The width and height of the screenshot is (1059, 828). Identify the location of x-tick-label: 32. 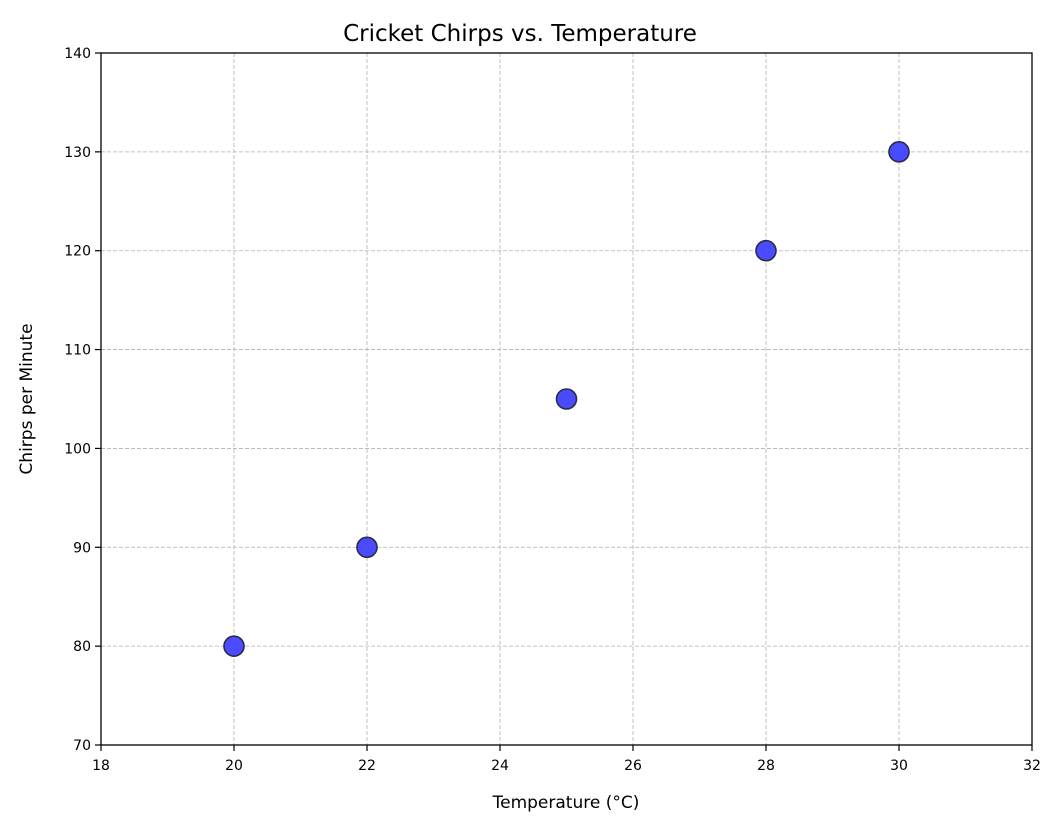
(1032, 766).